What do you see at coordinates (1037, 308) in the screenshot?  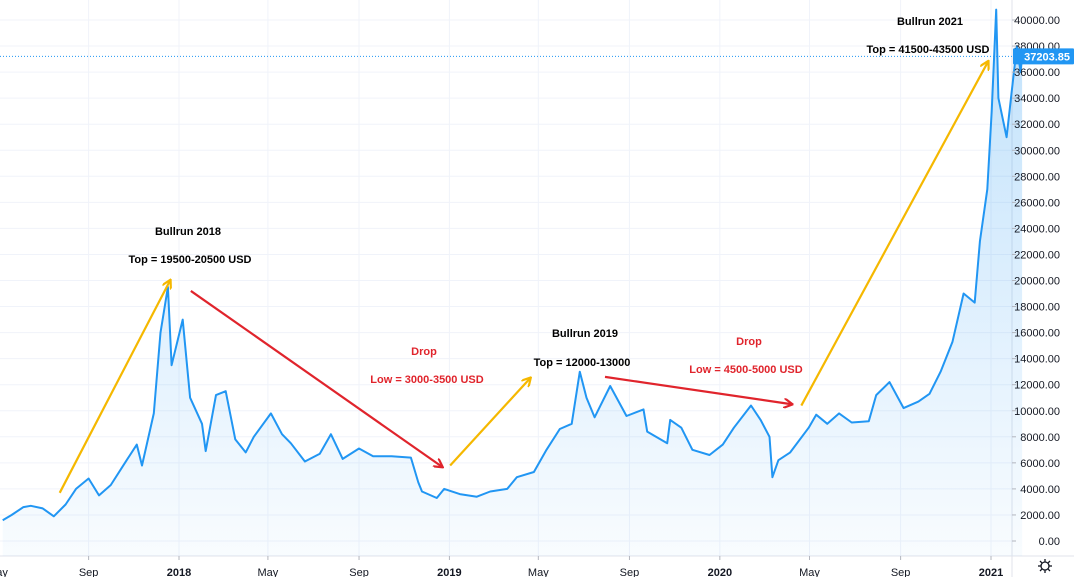 I see `y-tick-label: 18000.00` at bounding box center [1037, 308].